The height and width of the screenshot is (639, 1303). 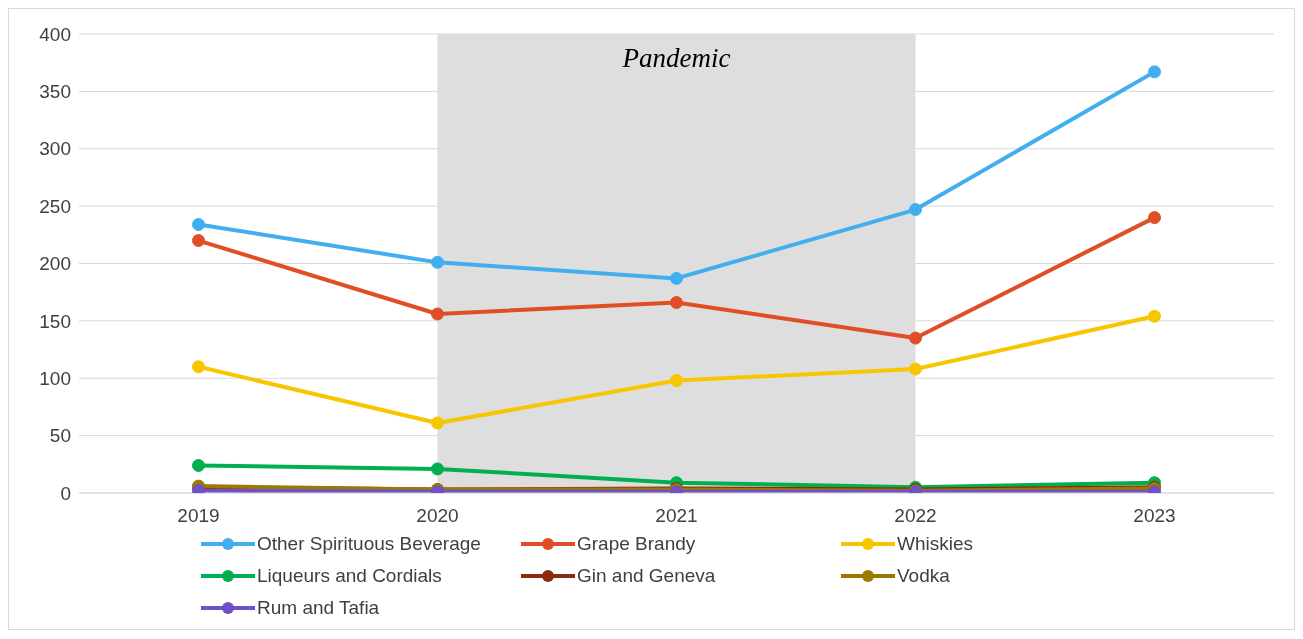 I want to click on y-tick-label: 250, so click(x=55, y=206).